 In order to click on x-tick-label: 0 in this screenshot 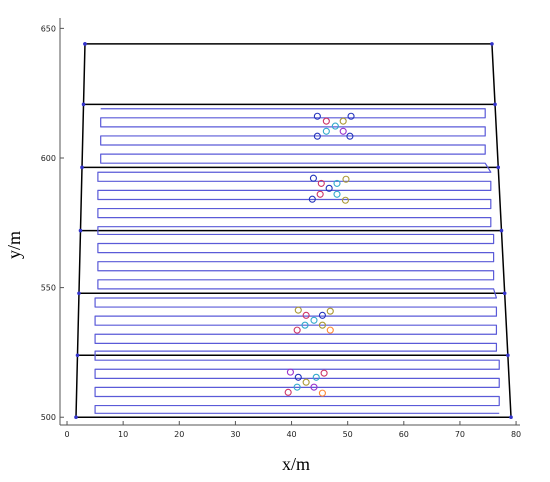, I will do `click(66, 434)`.